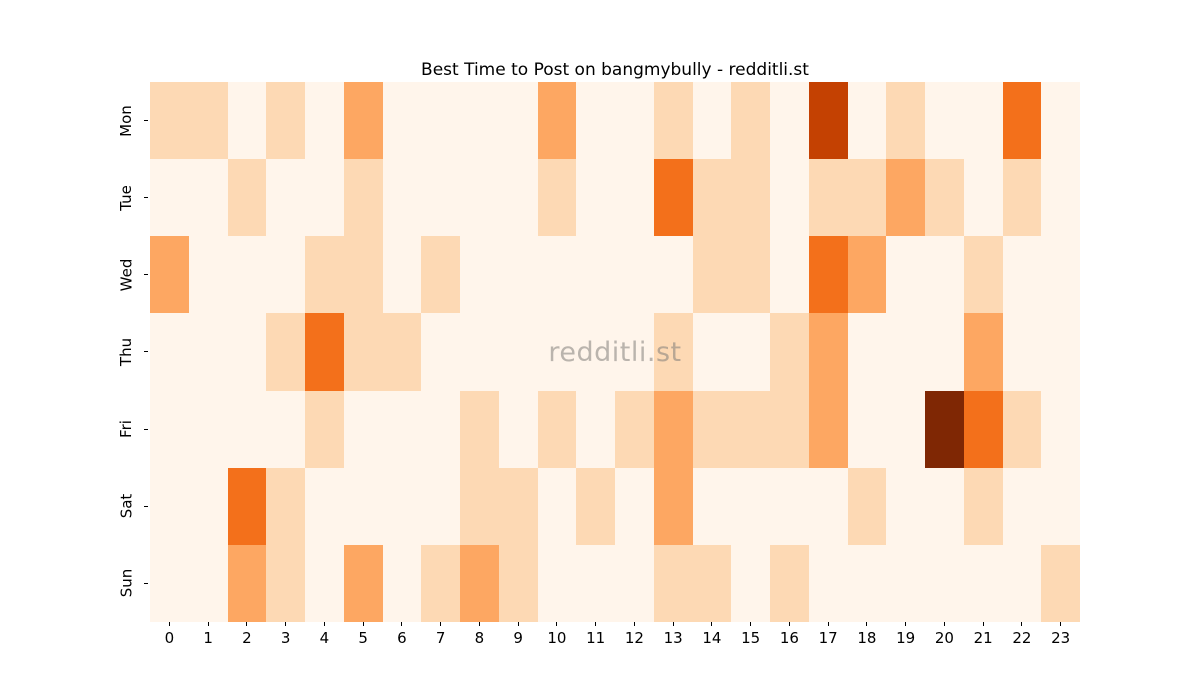  I want to click on x-tick-label: 3, so click(285, 638).